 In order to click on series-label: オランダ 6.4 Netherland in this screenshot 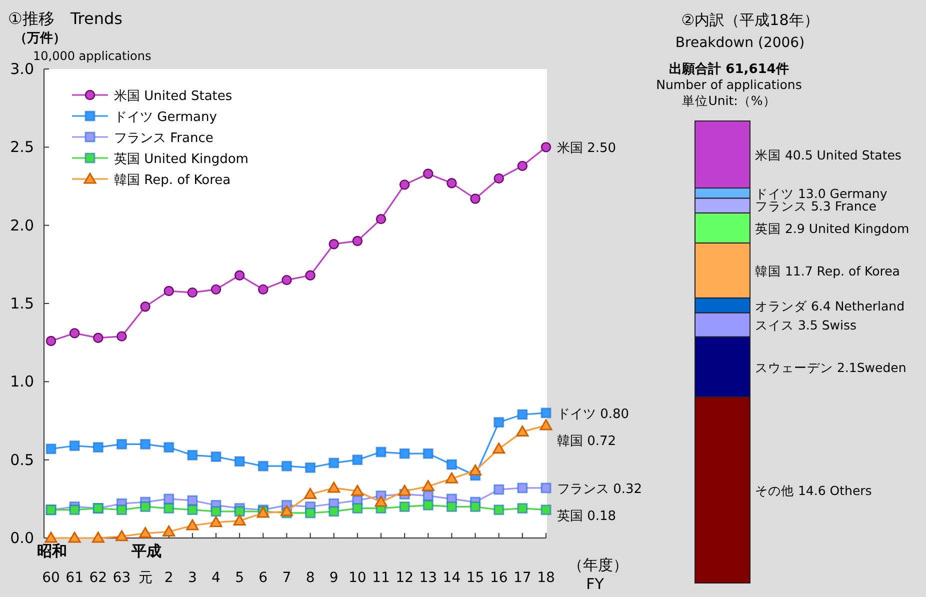, I will do `click(830, 306)`.